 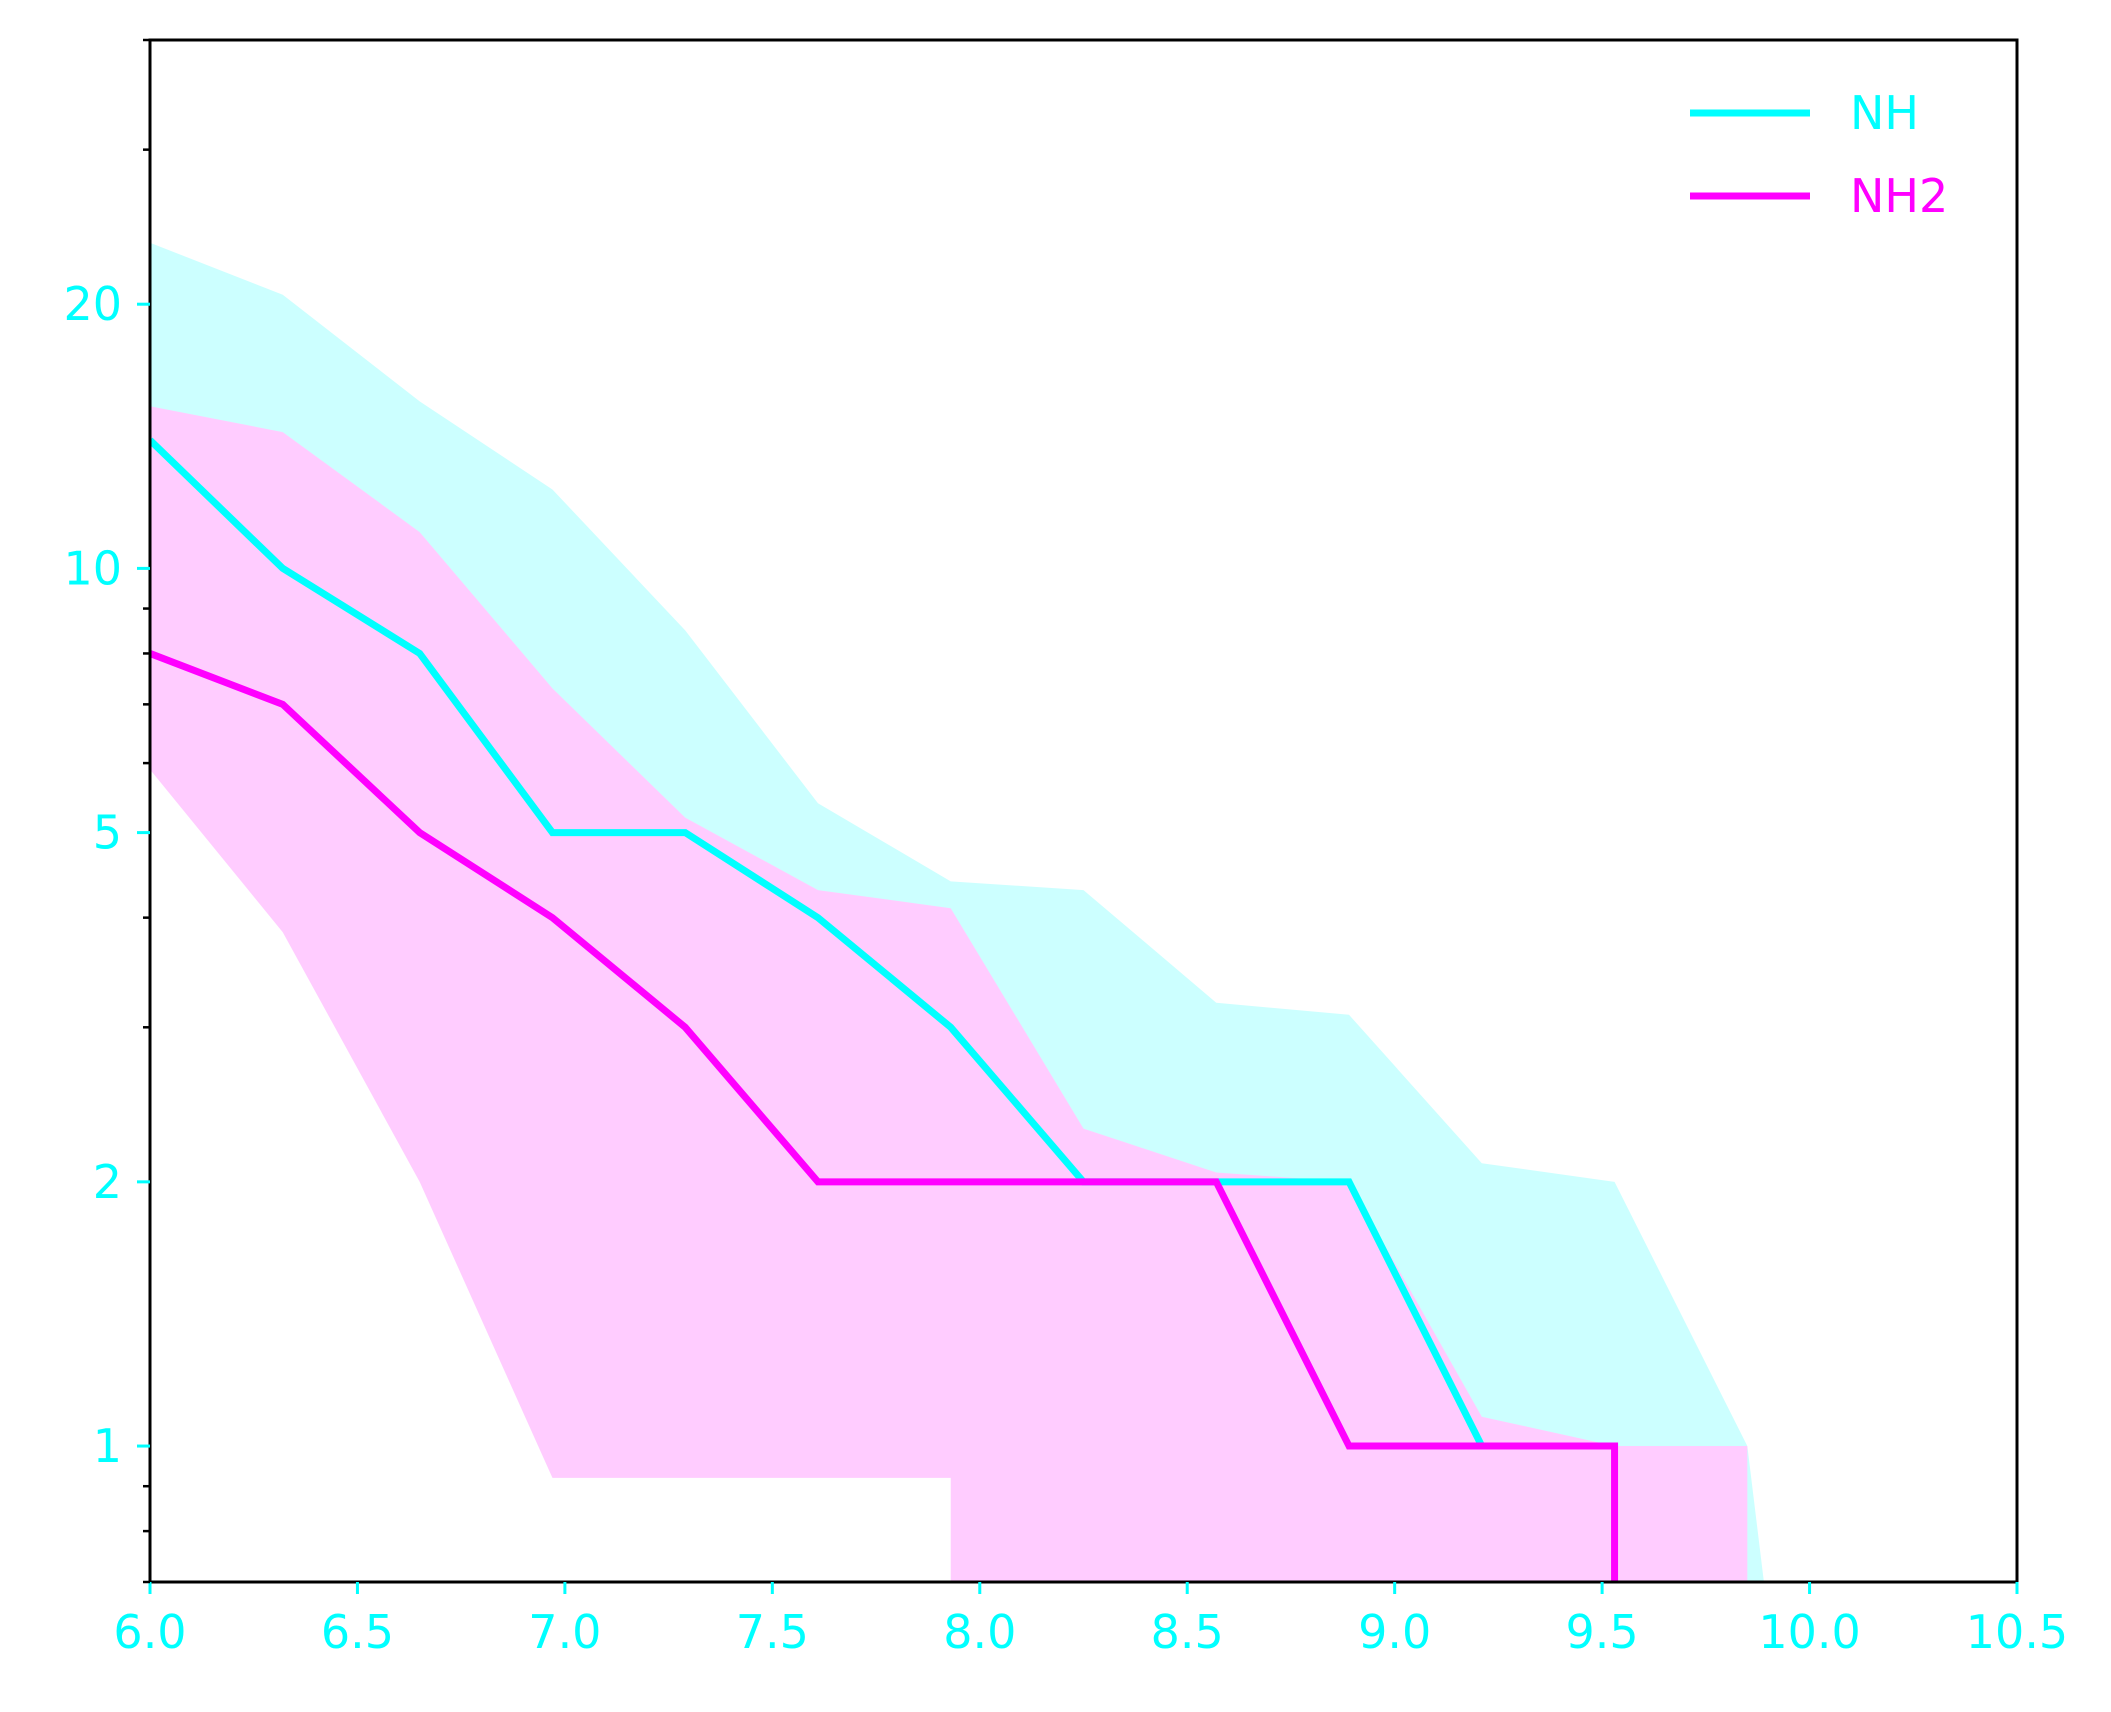 What do you see at coordinates (1809, 1632) in the screenshot?
I see `x-tick-label: 10.0` at bounding box center [1809, 1632].